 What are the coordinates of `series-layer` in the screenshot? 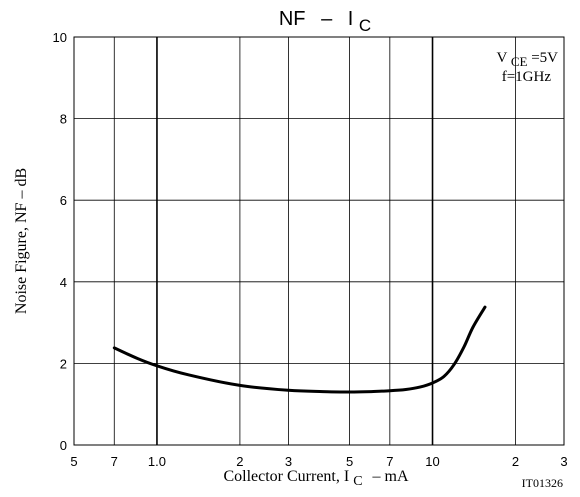 It's located at (299, 349).